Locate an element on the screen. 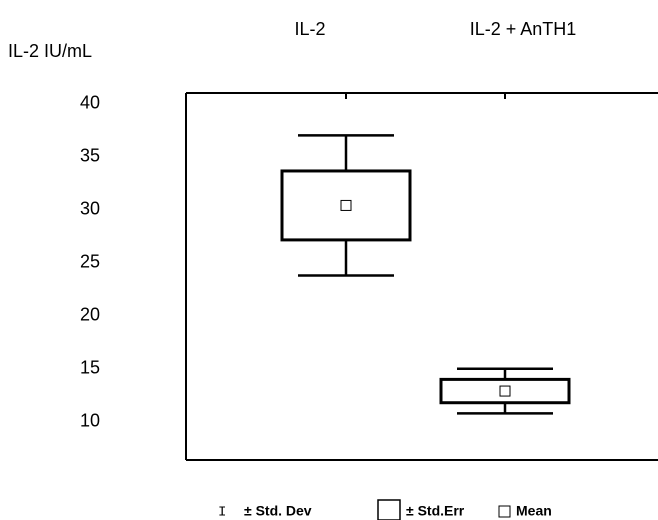  legend-box-icon is located at coordinates (389, 509).